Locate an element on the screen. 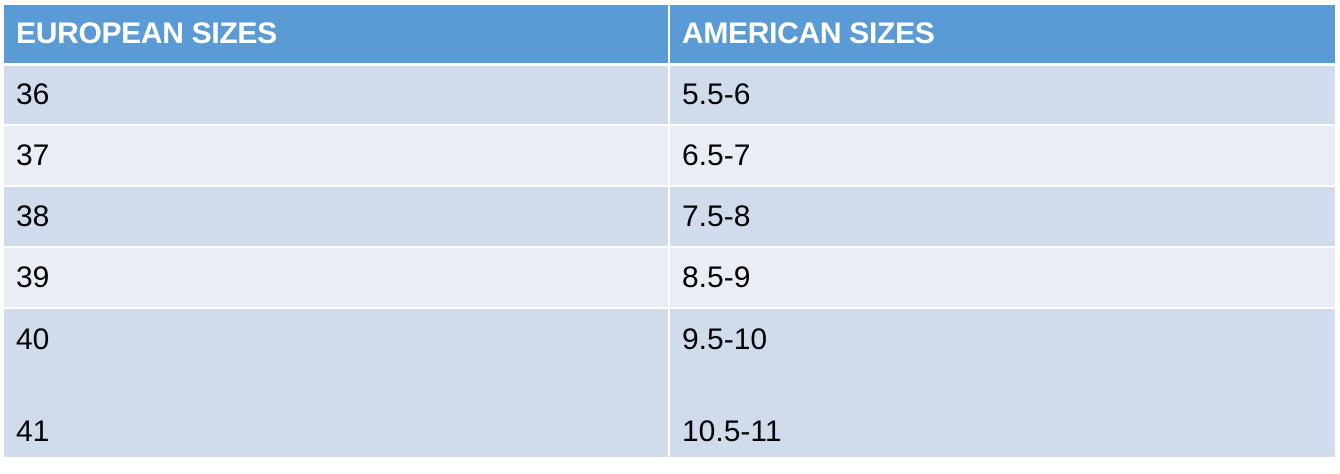  table-header: EUROPEAN SIZES AMERICAN SIZES is located at coordinates (669, 35).